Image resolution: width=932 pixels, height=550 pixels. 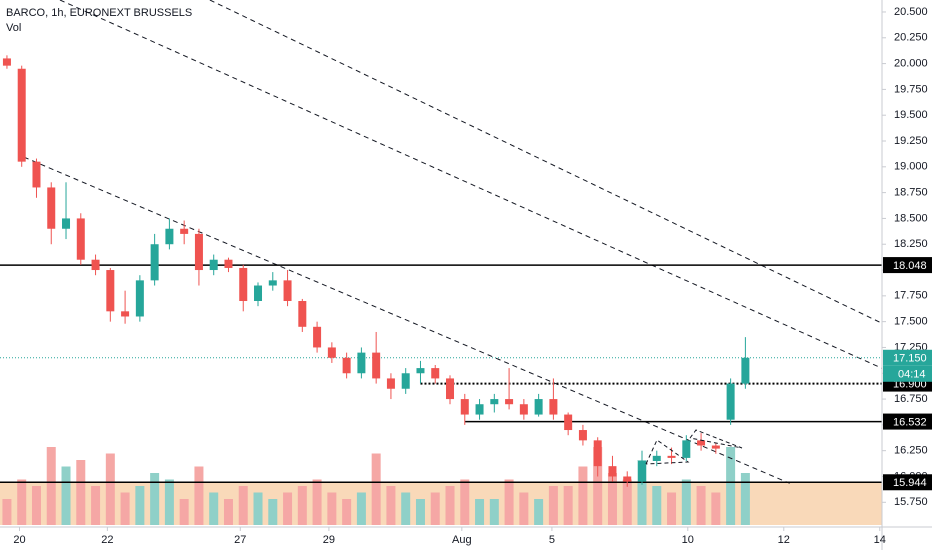 I want to click on y-tick-label: 18.750, so click(x=911, y=193).